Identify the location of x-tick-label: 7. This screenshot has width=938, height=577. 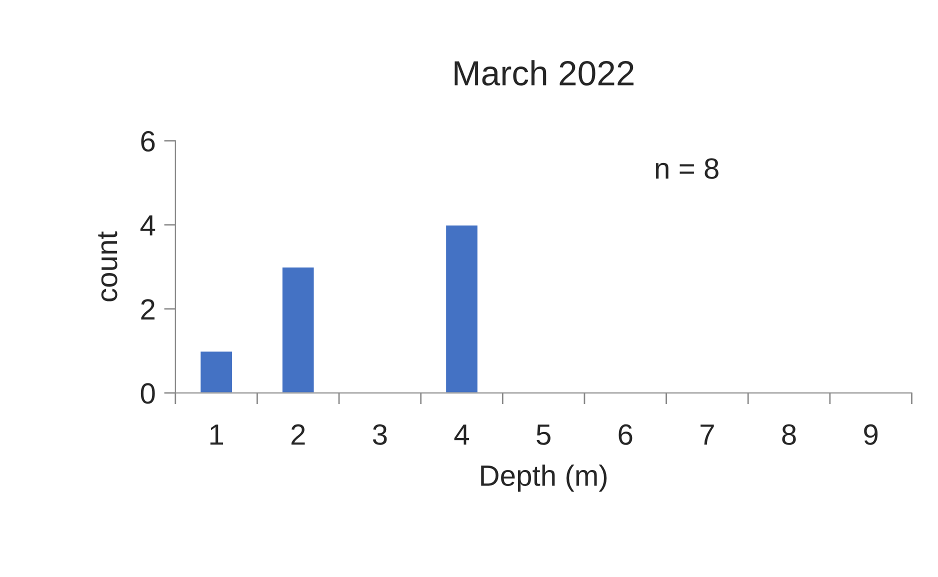
(707, 434).